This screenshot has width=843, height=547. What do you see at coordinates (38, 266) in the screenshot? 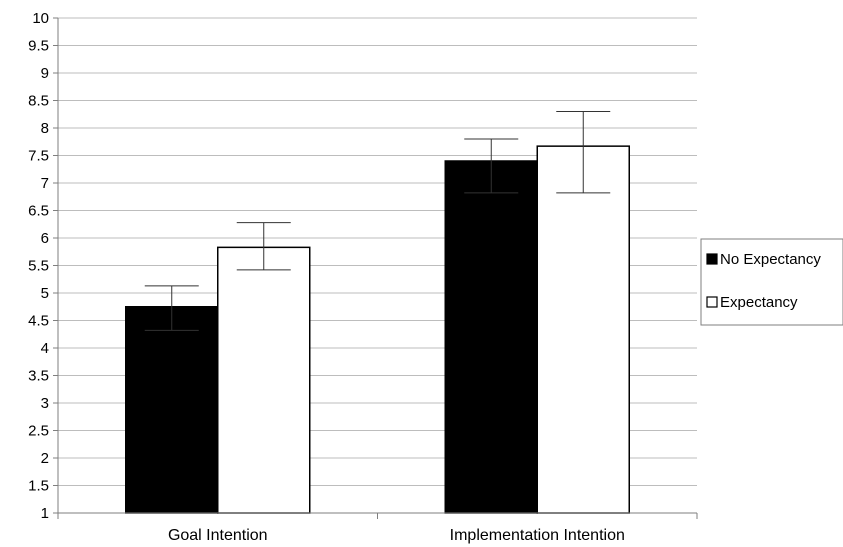
I see `y-tick-label: 5.5` at bounding box center [38, 266].